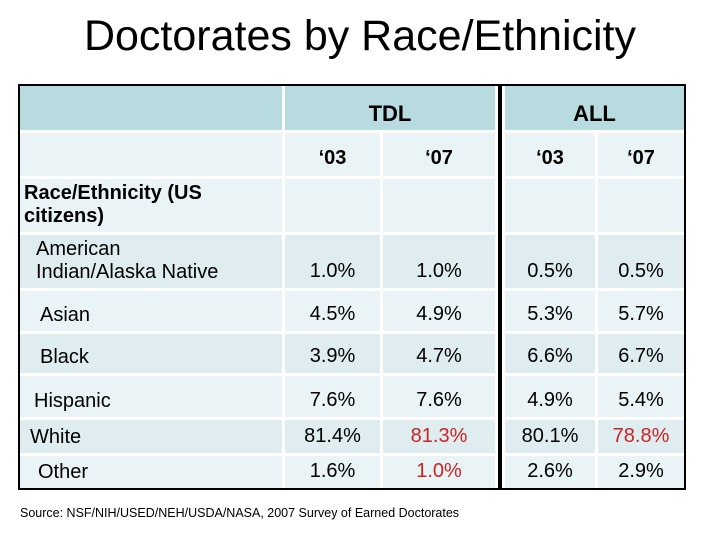 Image resolution: width=720 pixels, height=540 pixels. I want to click on row-label-american-indian: American Indian/Alaska Native, so click(151, 261).